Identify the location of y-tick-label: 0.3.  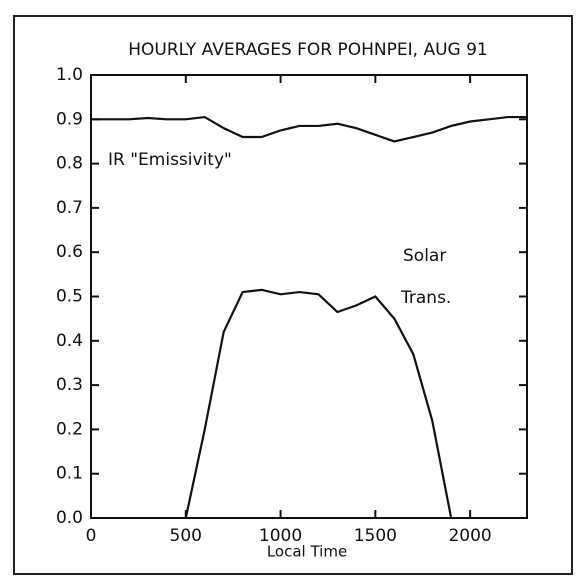
(69, 385).